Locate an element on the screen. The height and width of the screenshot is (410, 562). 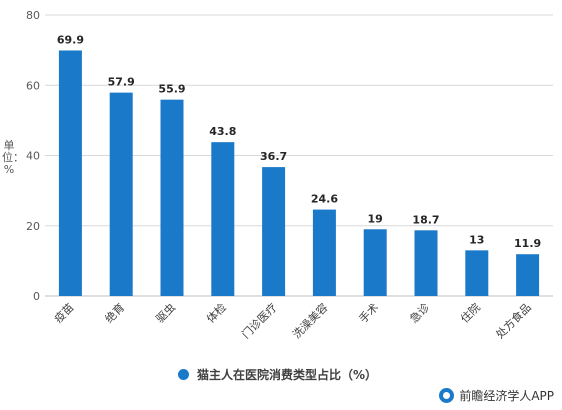
y-tick-label: 60 is located at coordinates (33, 85).